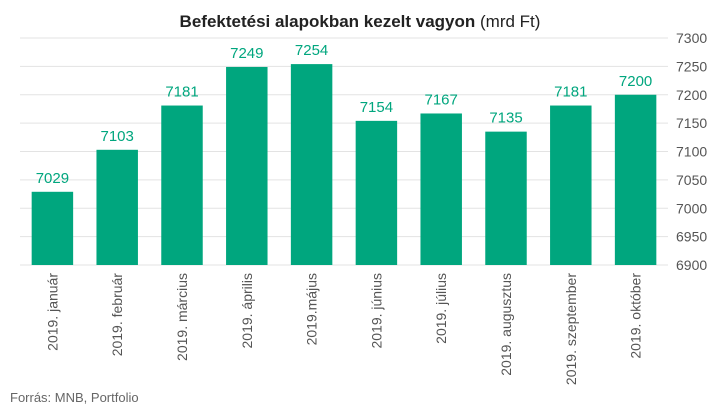  What do you see at coordinates (691, 237) in the screenshot?
I see `y-tick-label: 6950` at bounding box center [691, 237].